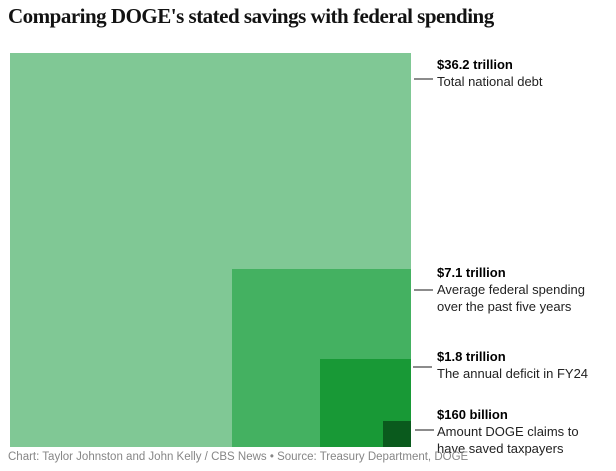 This screenshot has height=471, width=616. I want to click on annotation-value: $7.1 trillion, so click(471, 272).